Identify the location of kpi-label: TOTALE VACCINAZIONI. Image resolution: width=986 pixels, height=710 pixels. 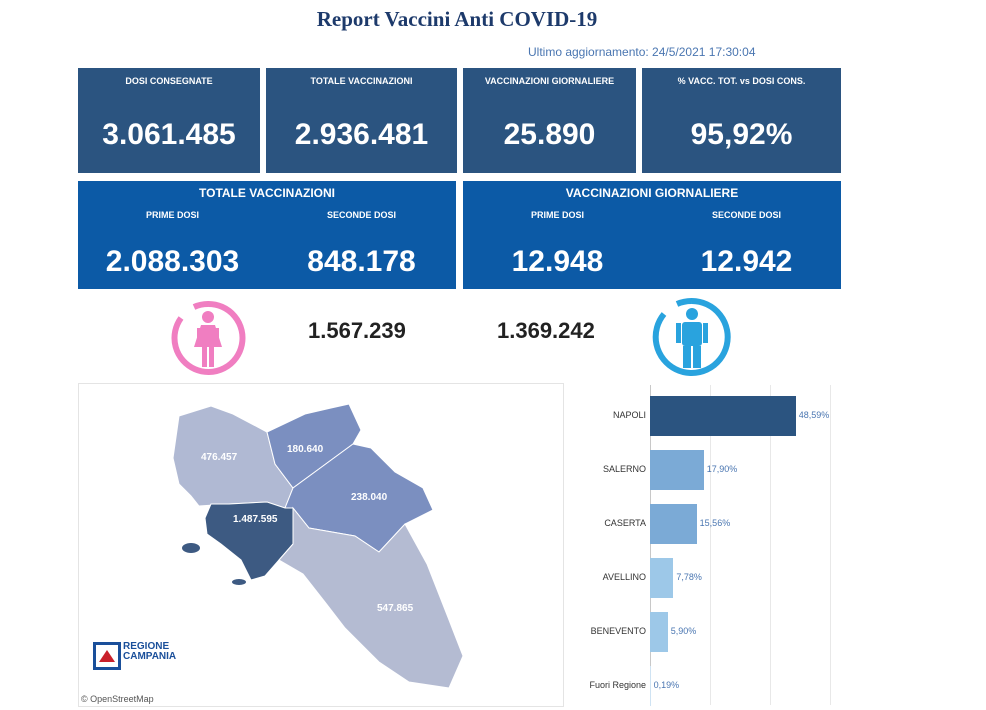
(361, 81).